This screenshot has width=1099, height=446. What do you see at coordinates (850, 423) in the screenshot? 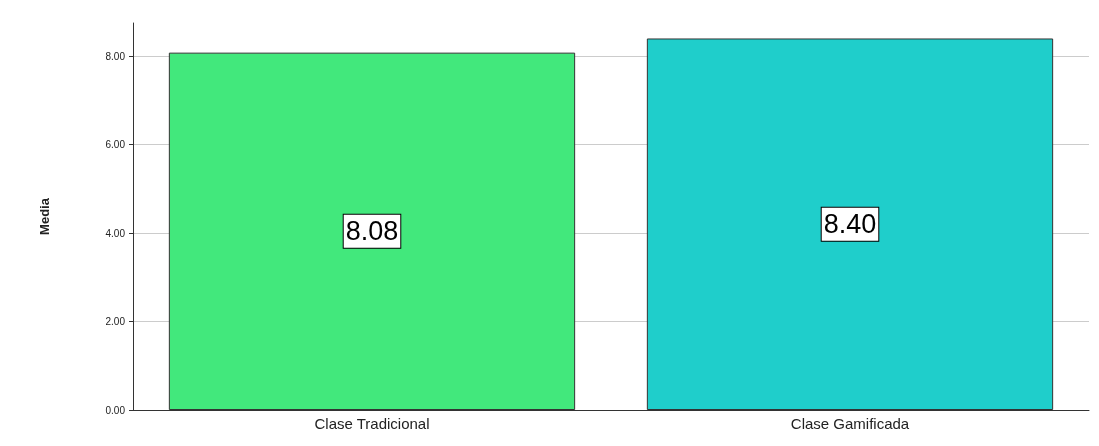
I see `x-tick-label: Clase Gamificada` at bounding box center [850, 423].